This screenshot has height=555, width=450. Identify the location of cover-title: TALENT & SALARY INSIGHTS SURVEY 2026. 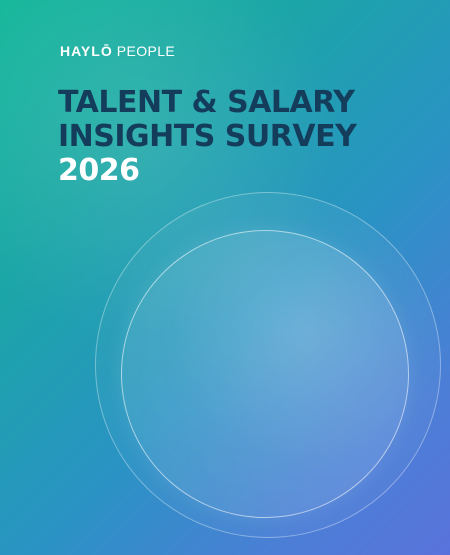
(238, 137).